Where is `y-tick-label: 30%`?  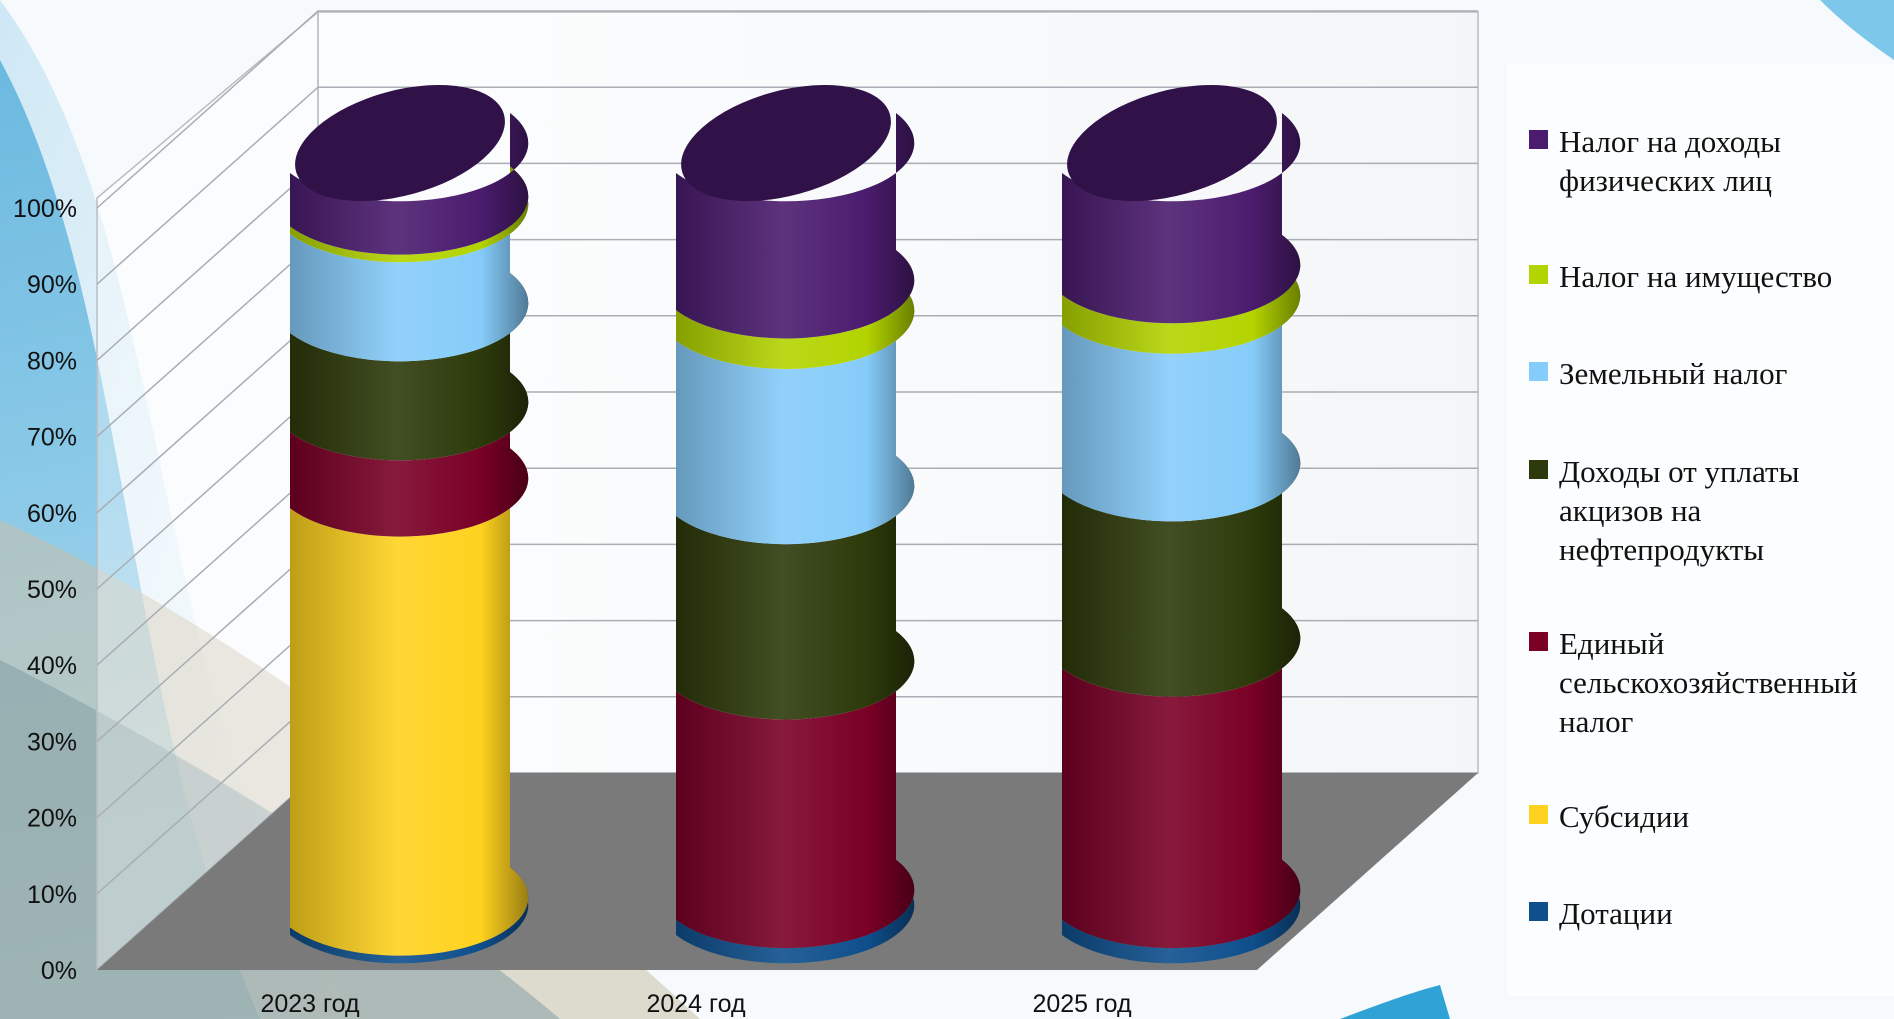
y-tick-label: 30% is located at coordinates (52, 742).